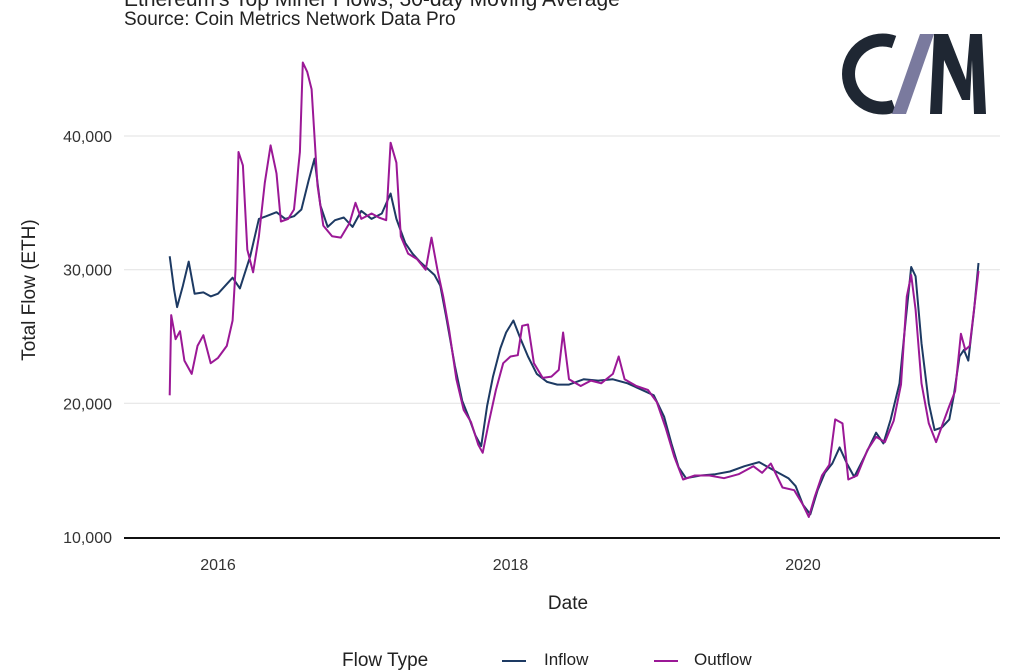  What do you see at coordinates (87, 137) in the screenshot?
I see `y-tick-label: 40,000` at bounding box center [87, 137].